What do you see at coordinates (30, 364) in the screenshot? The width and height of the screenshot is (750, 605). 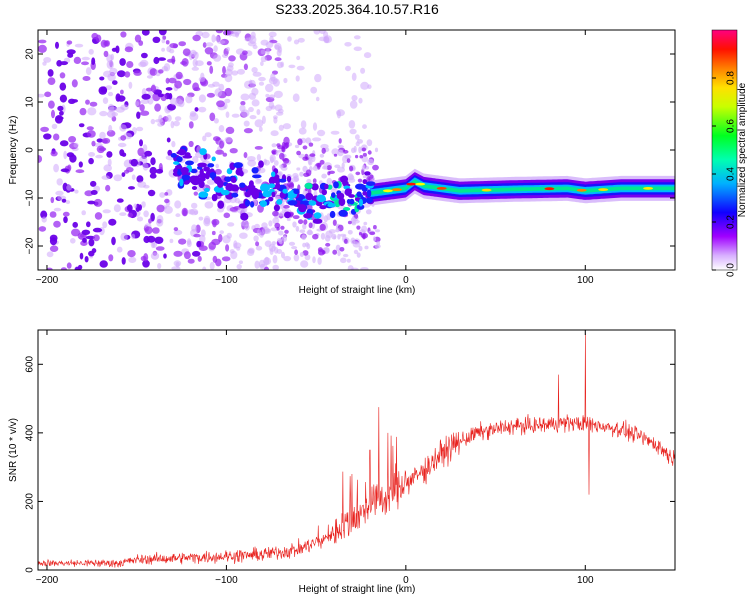 I see `y-tick-label: 600` at bounding box center [30, 364].